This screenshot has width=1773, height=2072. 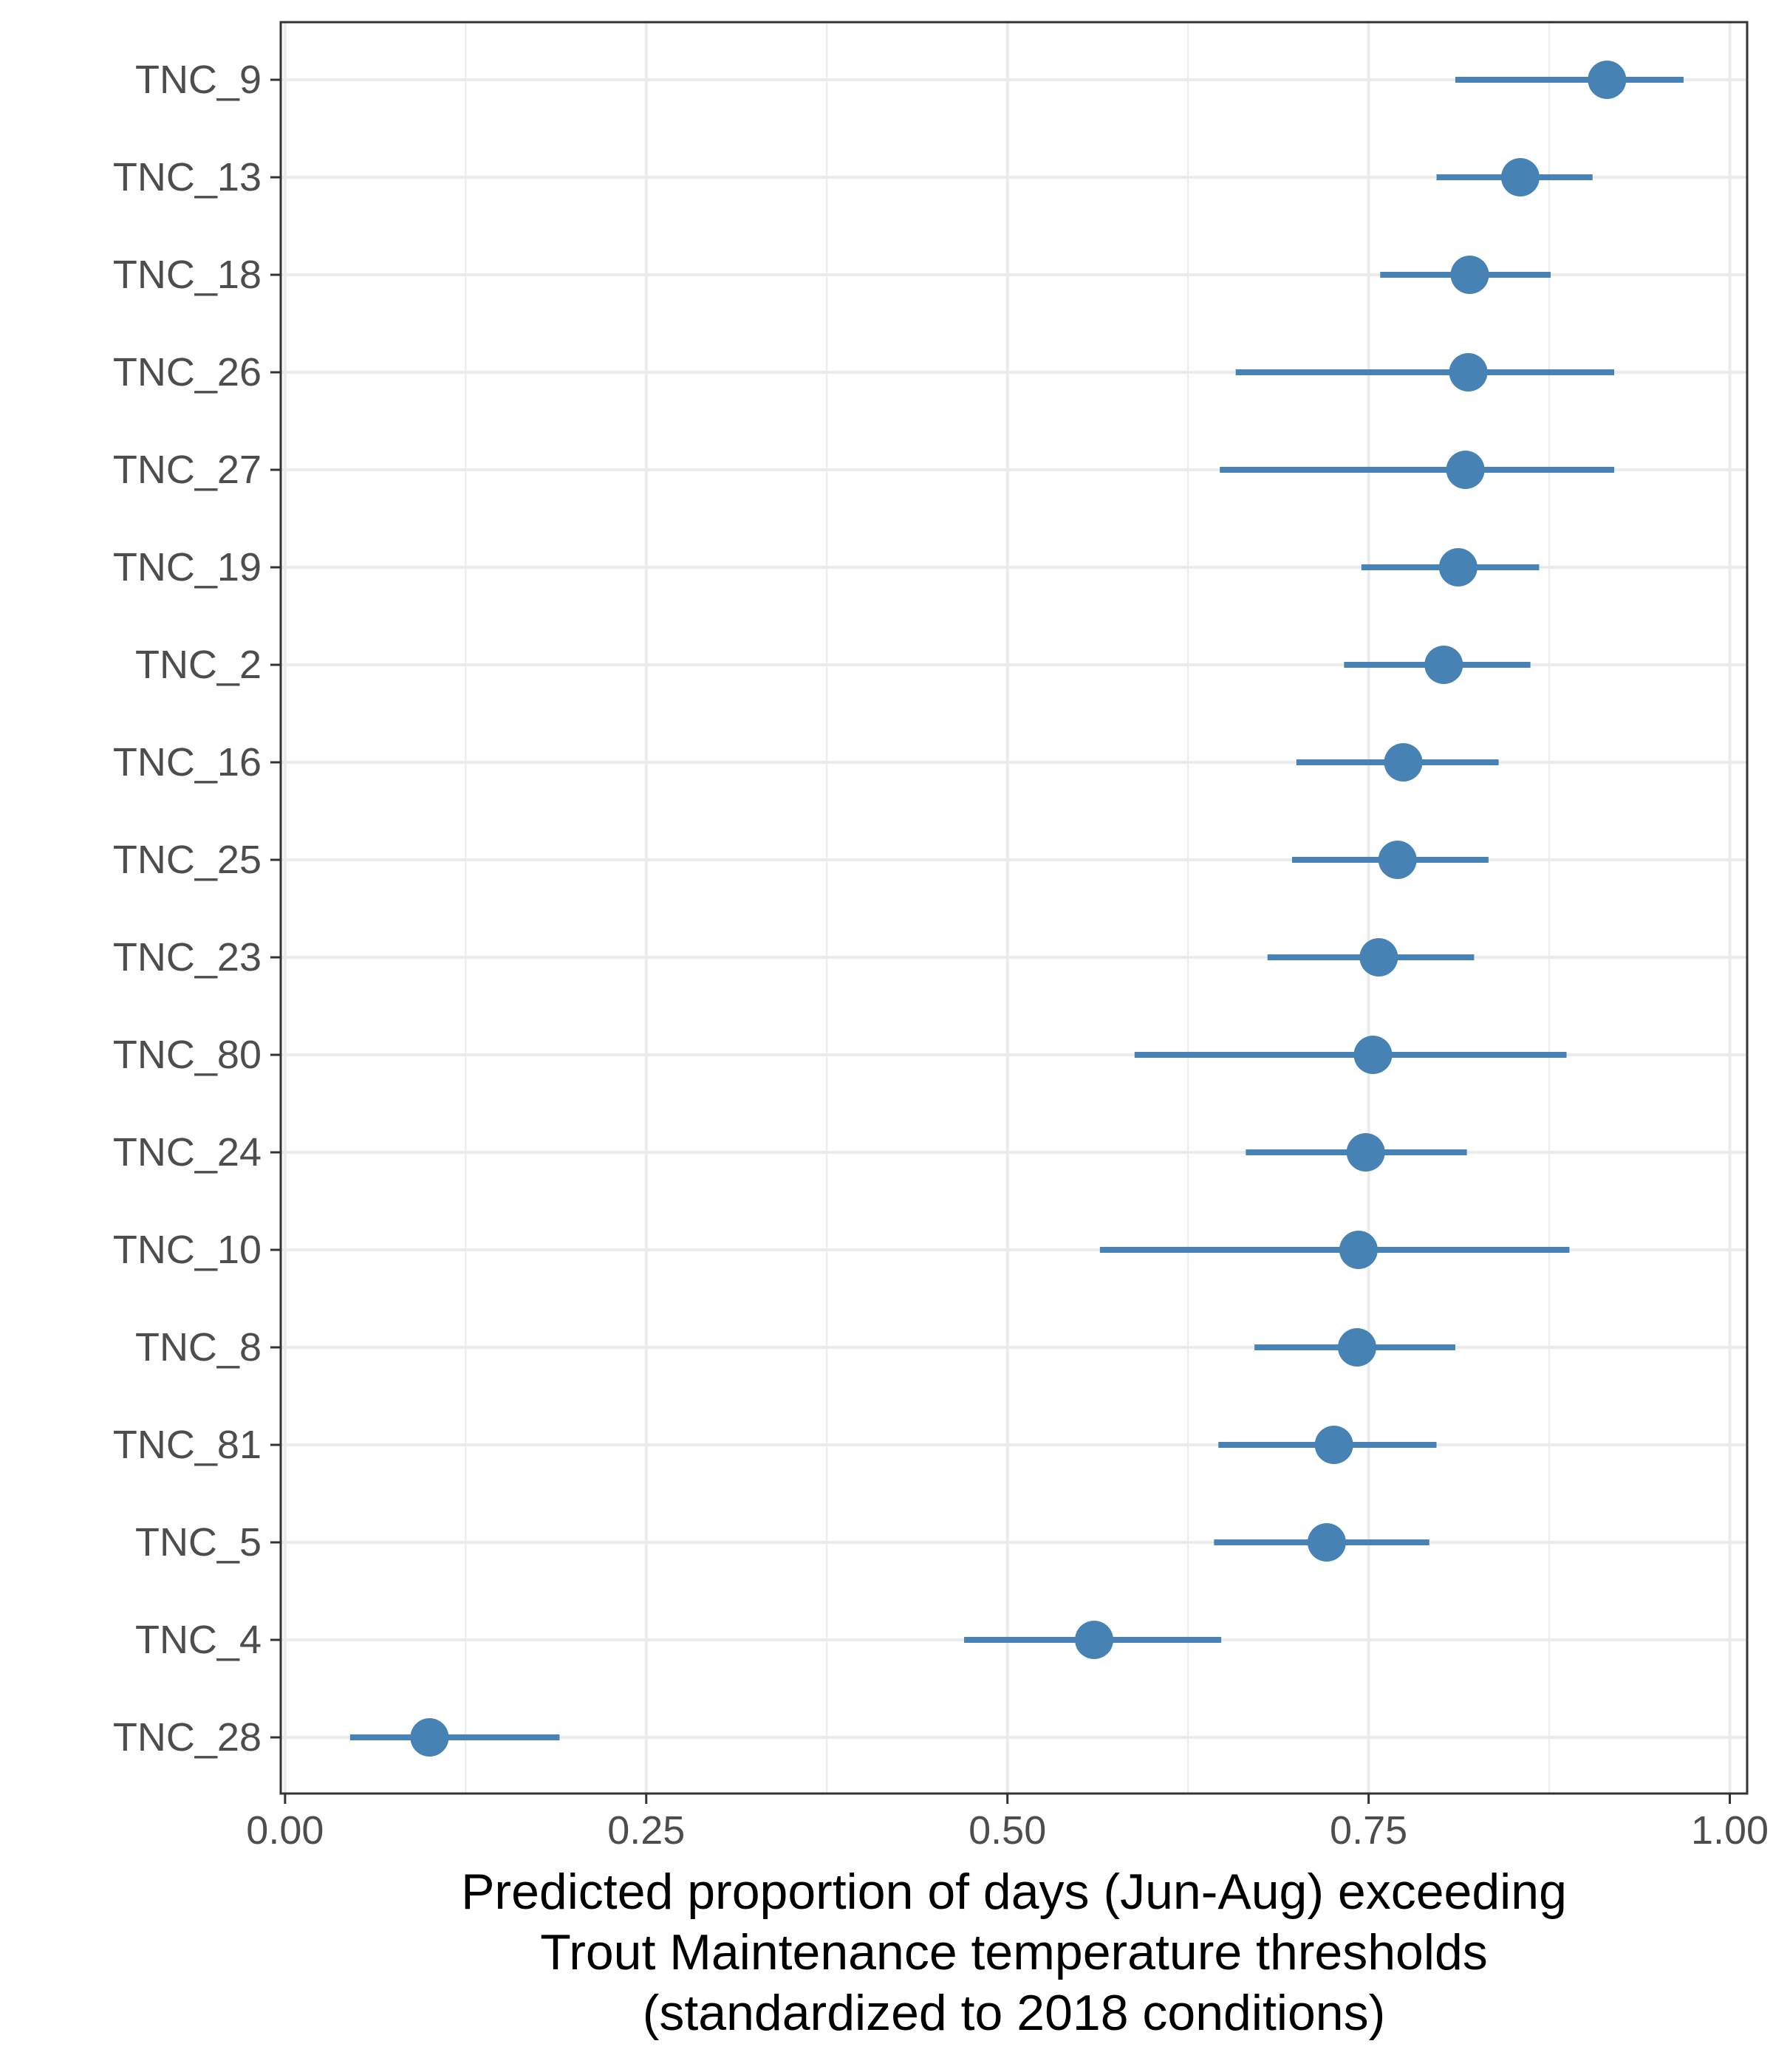 I want to click on x-tick-label: 0.25, so click(x=646, y=1830).